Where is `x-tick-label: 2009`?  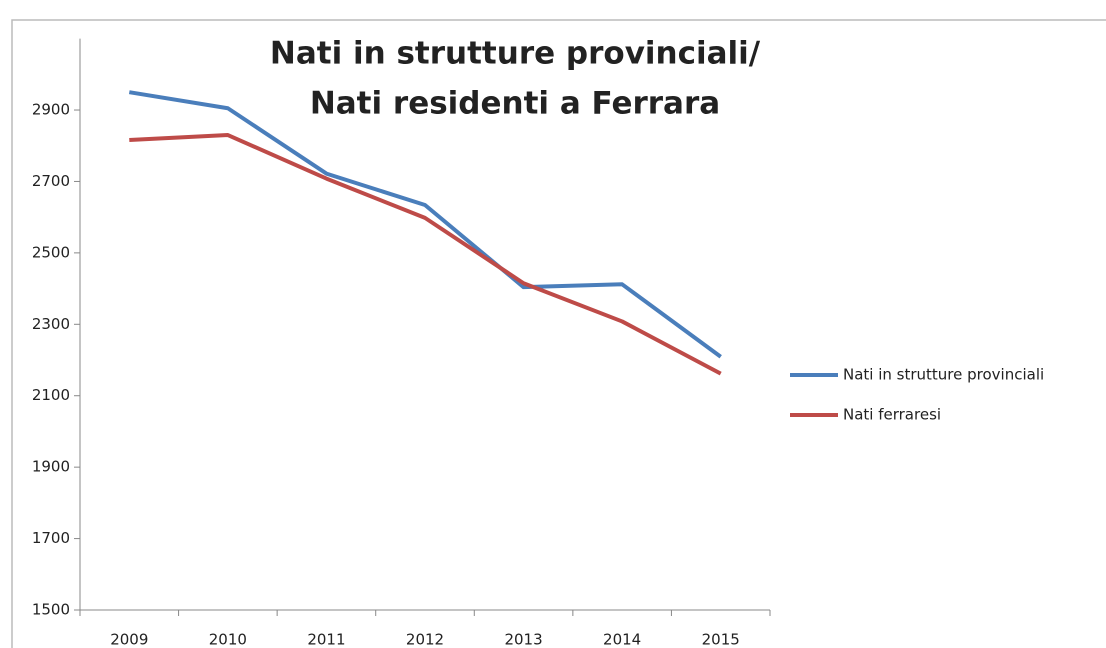
x-tick-label: 2009 is located at coordinates (129, 639).